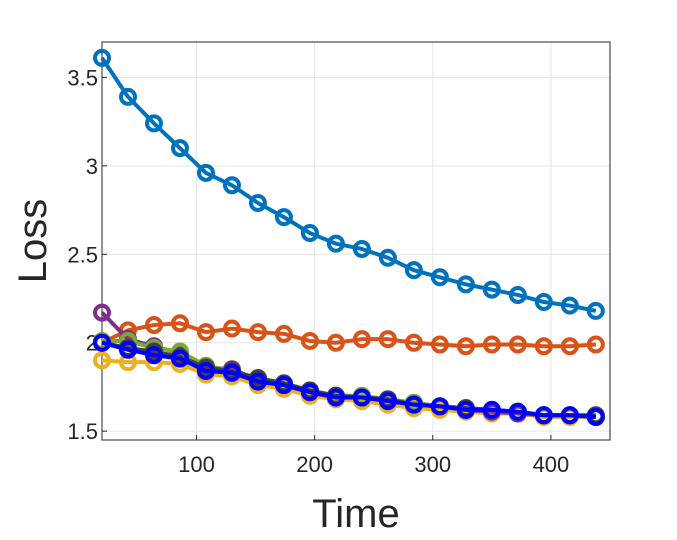 Image resolution: width=677 pixels, height=540 pixels. Describe the element at coordinates (33, 241) in the screenshot. I see `y-axis-title: Loss` at that location.